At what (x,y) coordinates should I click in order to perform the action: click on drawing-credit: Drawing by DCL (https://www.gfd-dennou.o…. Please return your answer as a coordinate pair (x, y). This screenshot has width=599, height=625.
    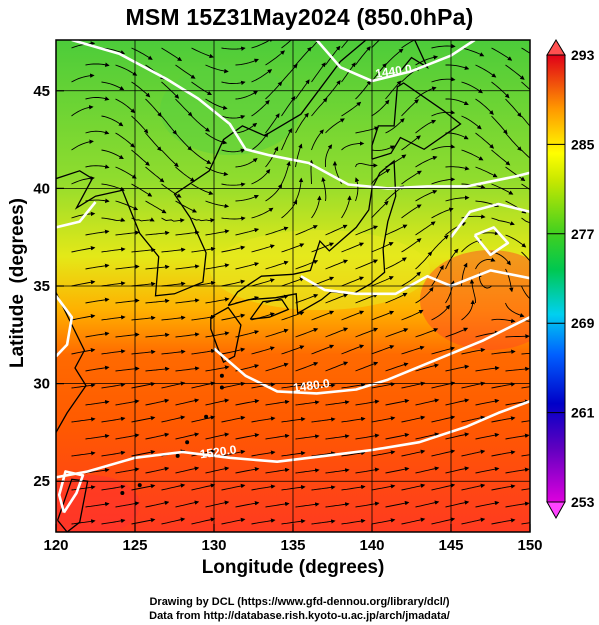
    Looking at the image, I should click on (299, 602).